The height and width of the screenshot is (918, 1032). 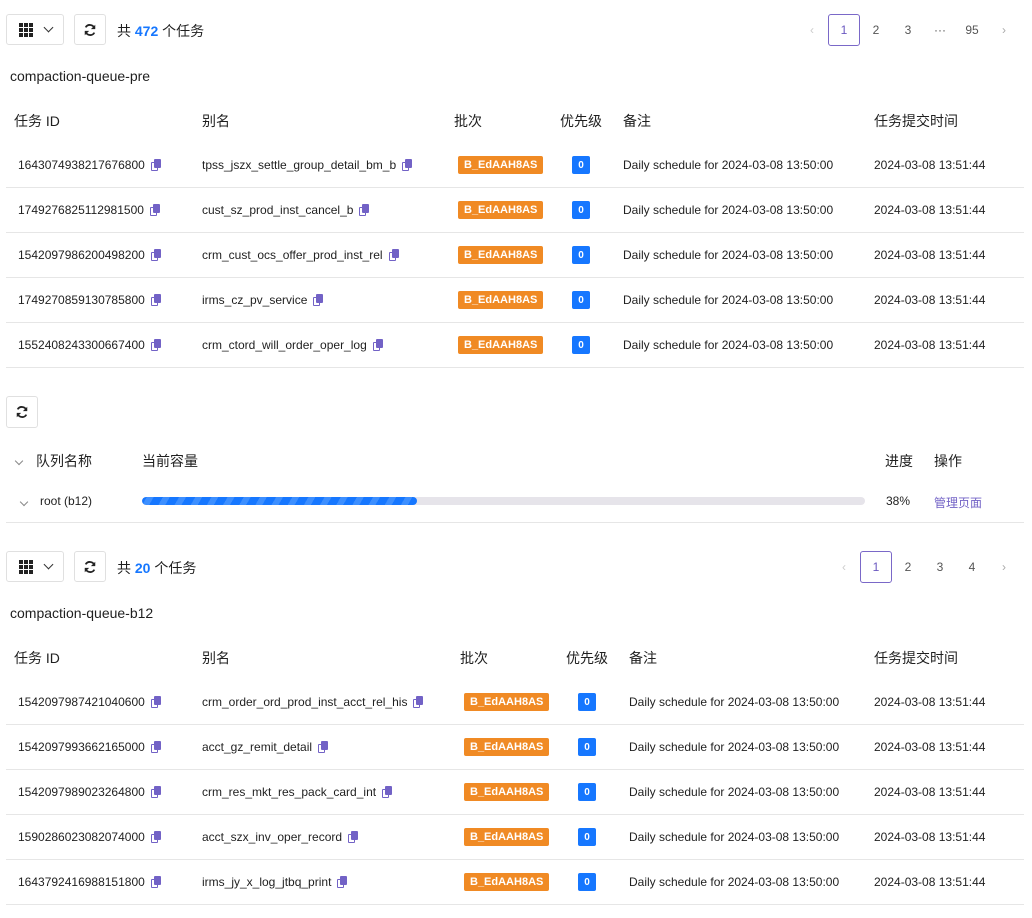 What do you see at coordinates (958, 503) in the screenshot?
I see `manage-page-link: 管理页面` at bounding box center [958, 503].